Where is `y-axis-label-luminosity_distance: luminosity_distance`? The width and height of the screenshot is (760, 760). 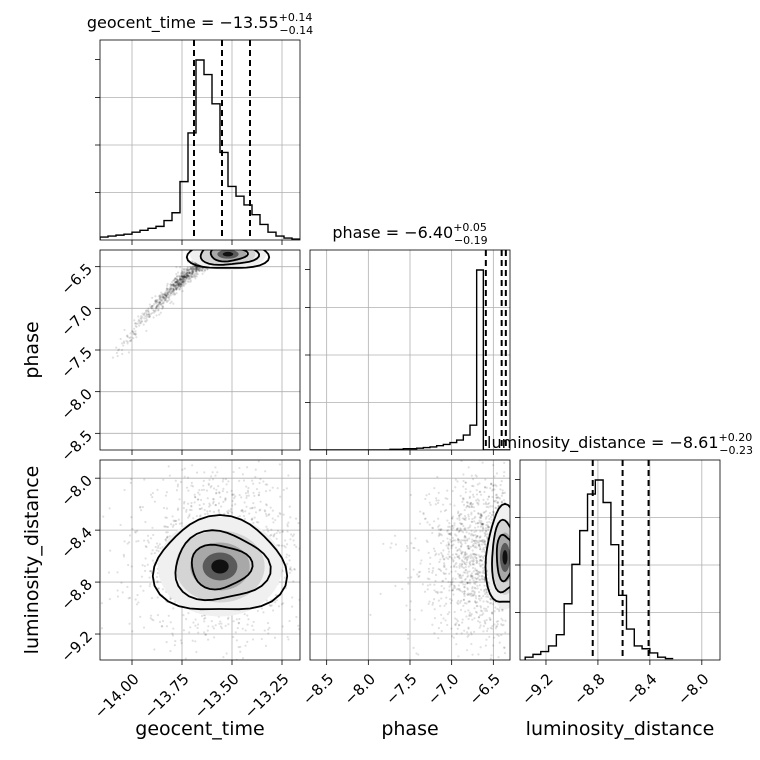 y-axis-label-luminosity_distance: luminosity_distance is located at coordinates (32, 560).